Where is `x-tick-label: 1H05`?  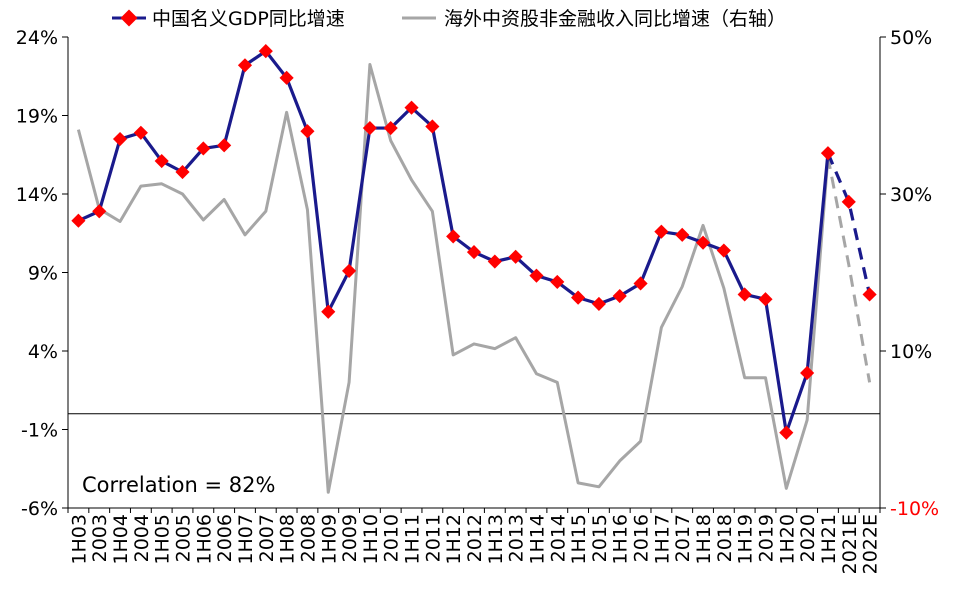 x-tick-label: 1H05 is located at coordinates (163, 539).